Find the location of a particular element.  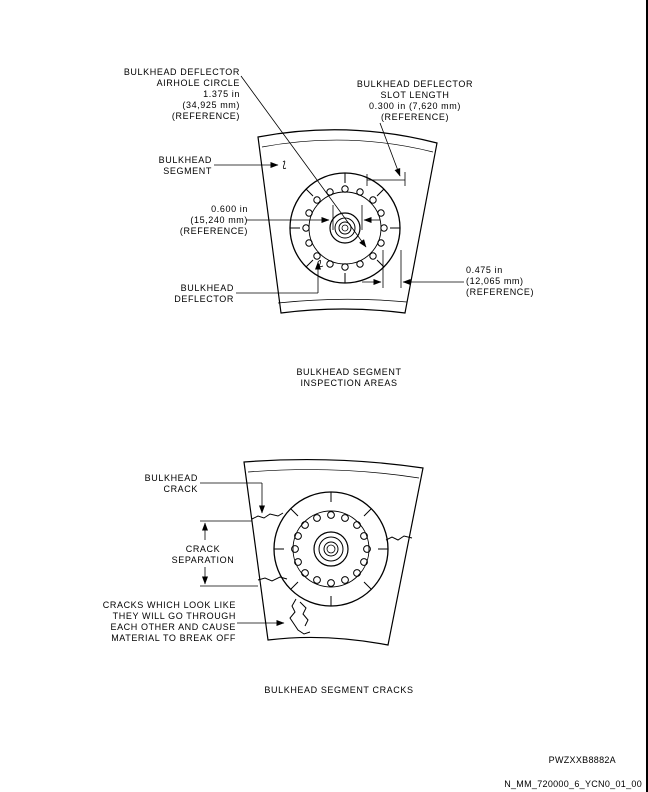

top-caption-line-1: BULKHEAD SEGMENT is located at coordinates (349, 372).